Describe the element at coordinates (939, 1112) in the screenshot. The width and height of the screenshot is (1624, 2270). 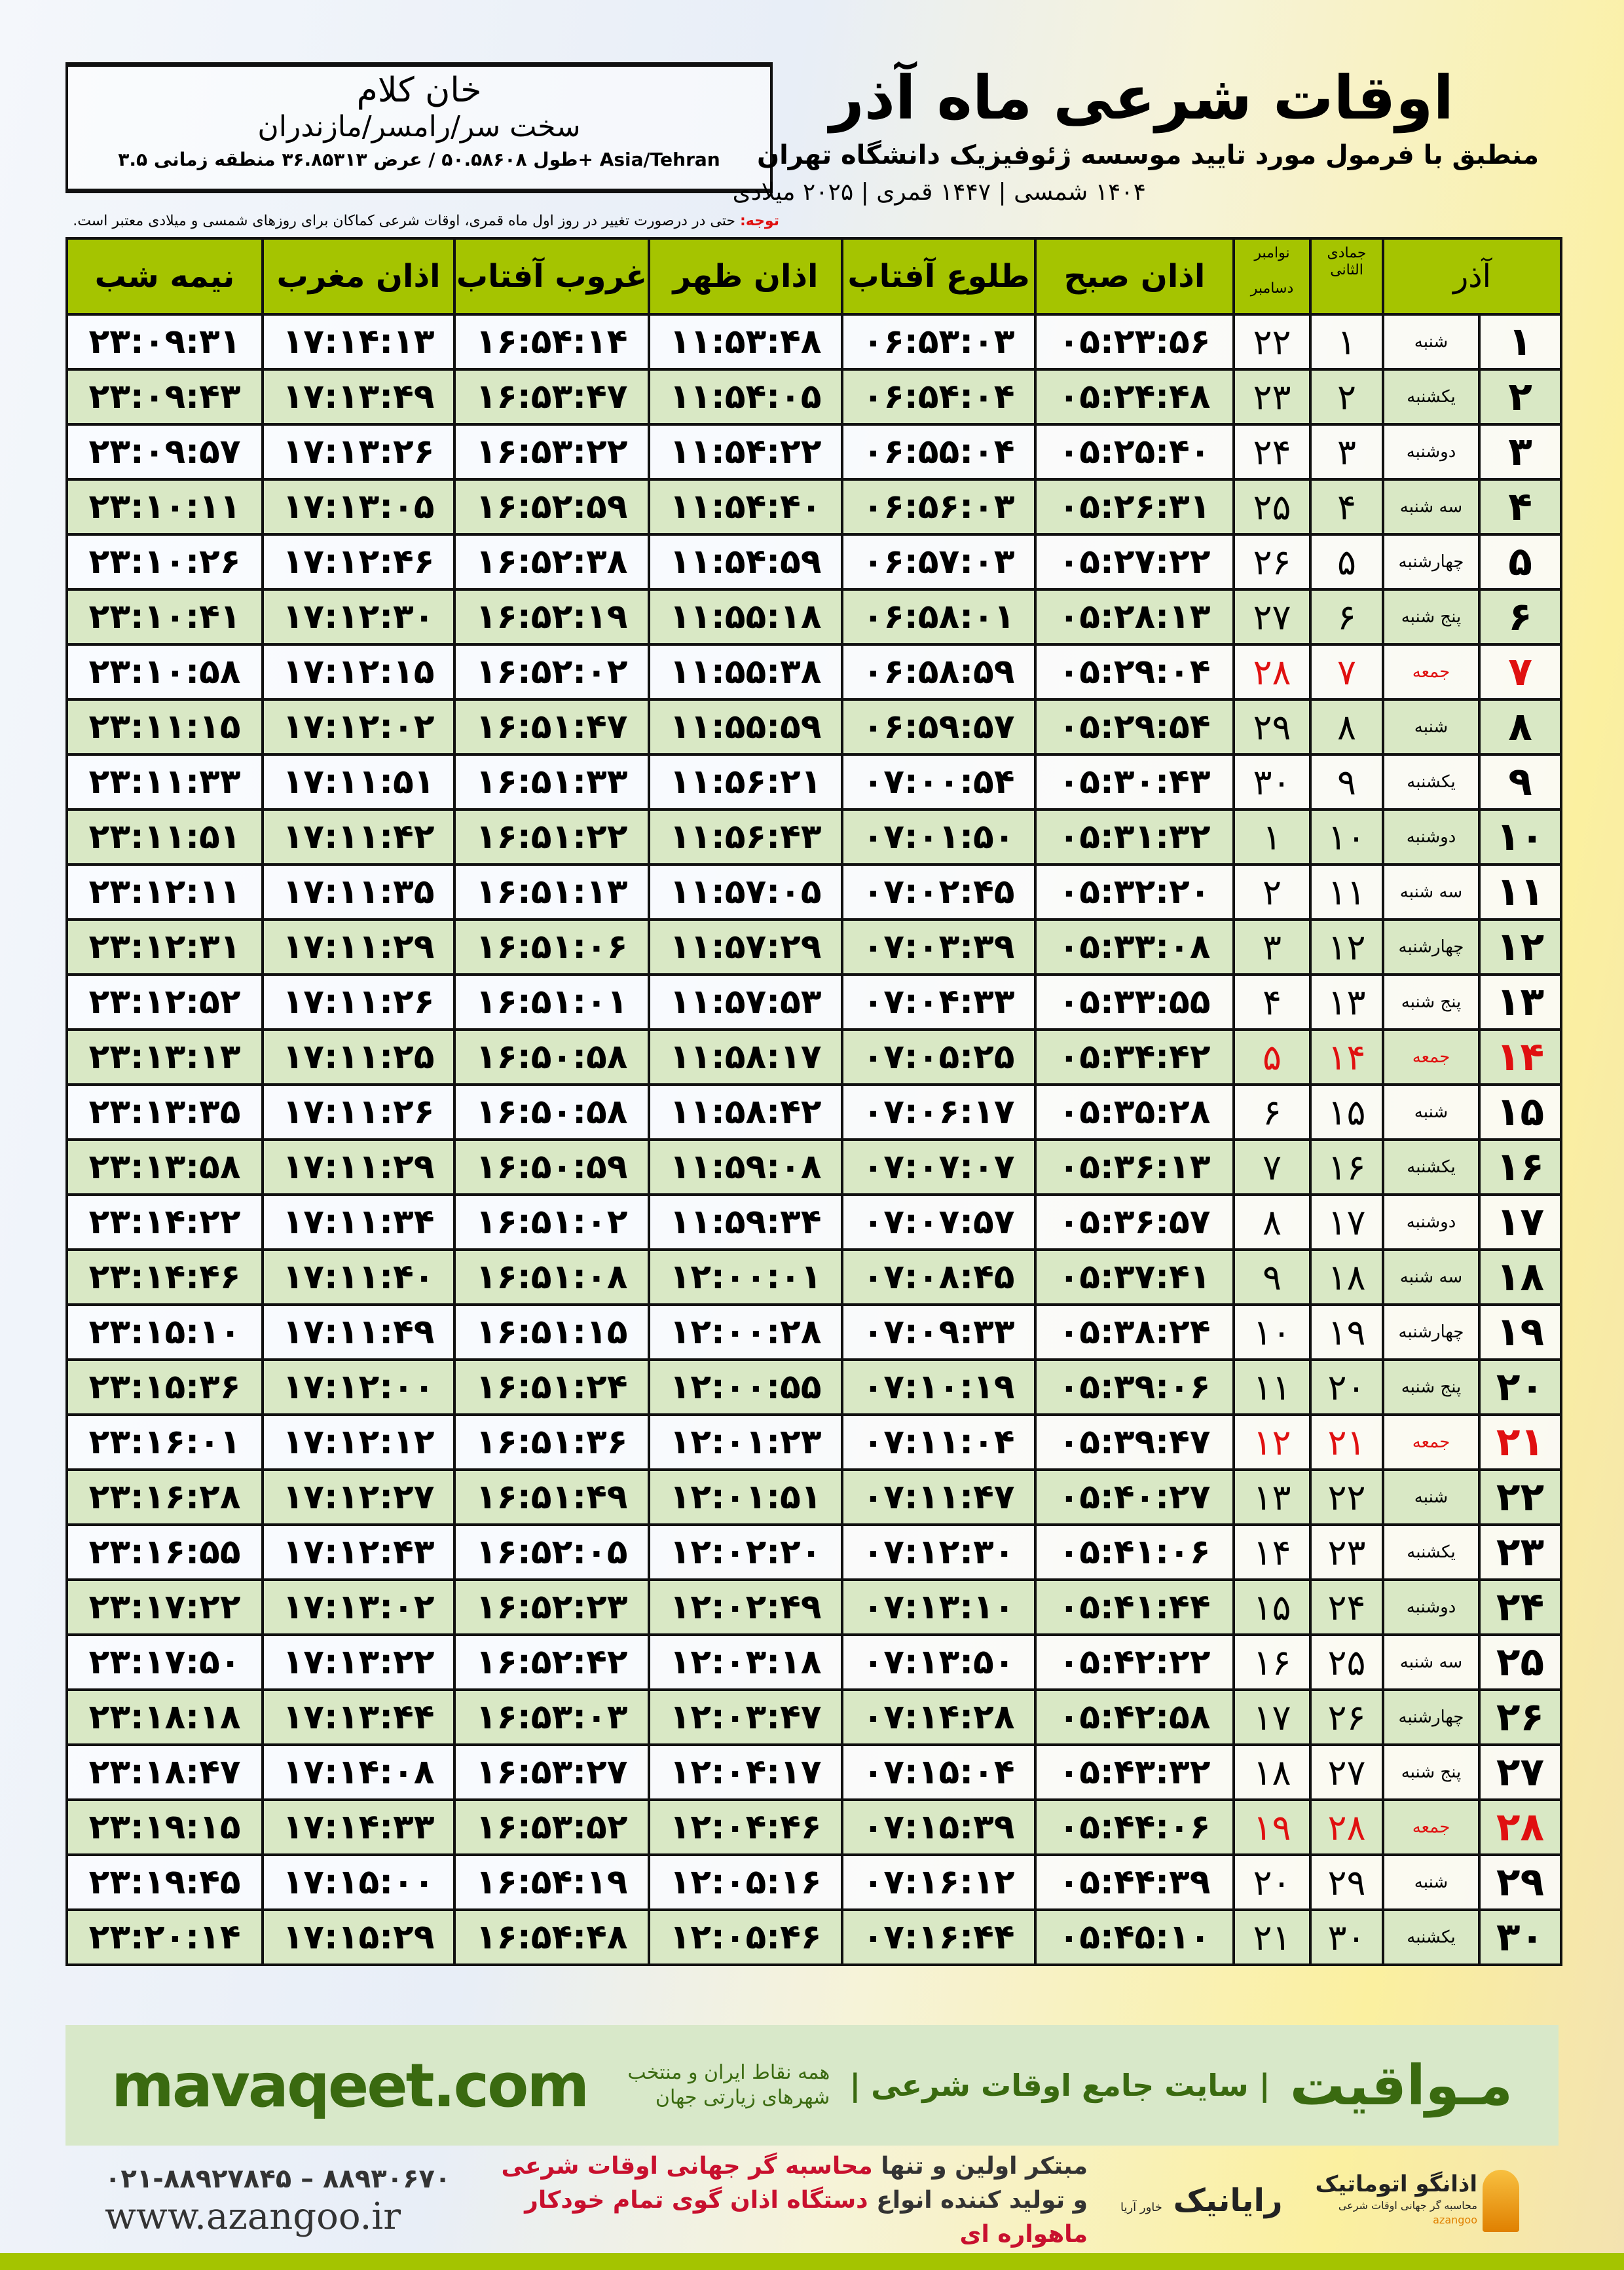
I see `time-tolu: ۰۷:۰۶:۱۷` at that location.